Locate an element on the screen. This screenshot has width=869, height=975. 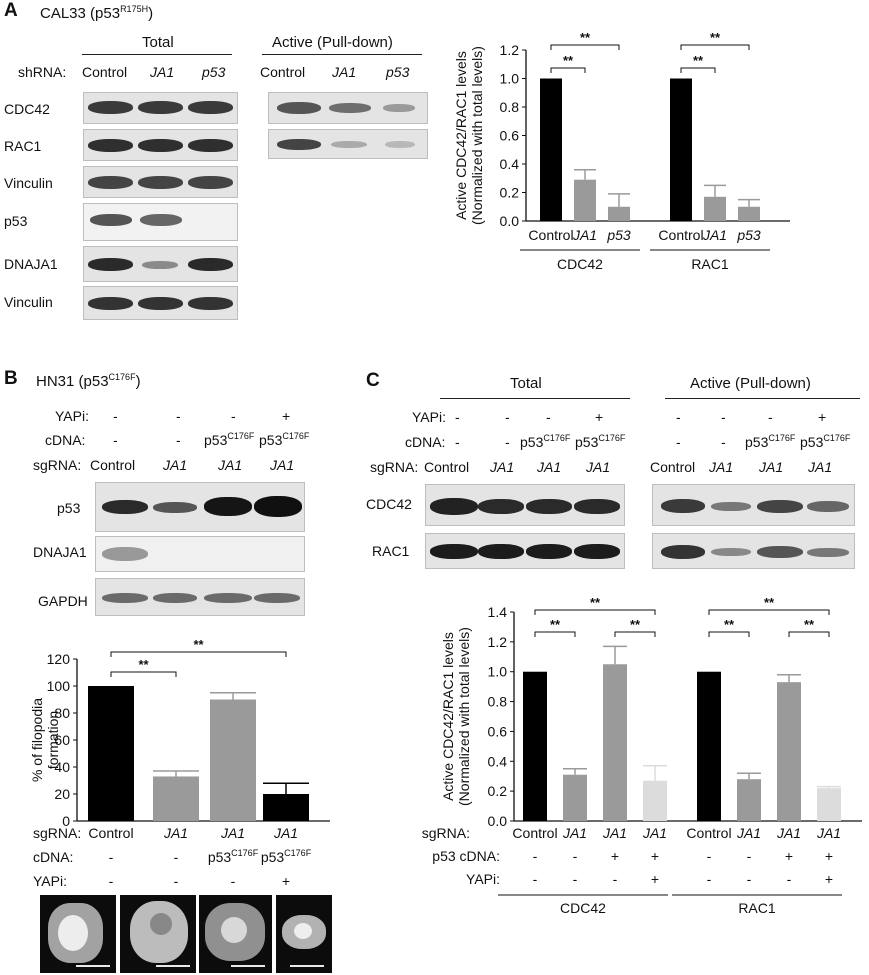
microscopy-ja1-p53 is located at coordinates (235, 934).